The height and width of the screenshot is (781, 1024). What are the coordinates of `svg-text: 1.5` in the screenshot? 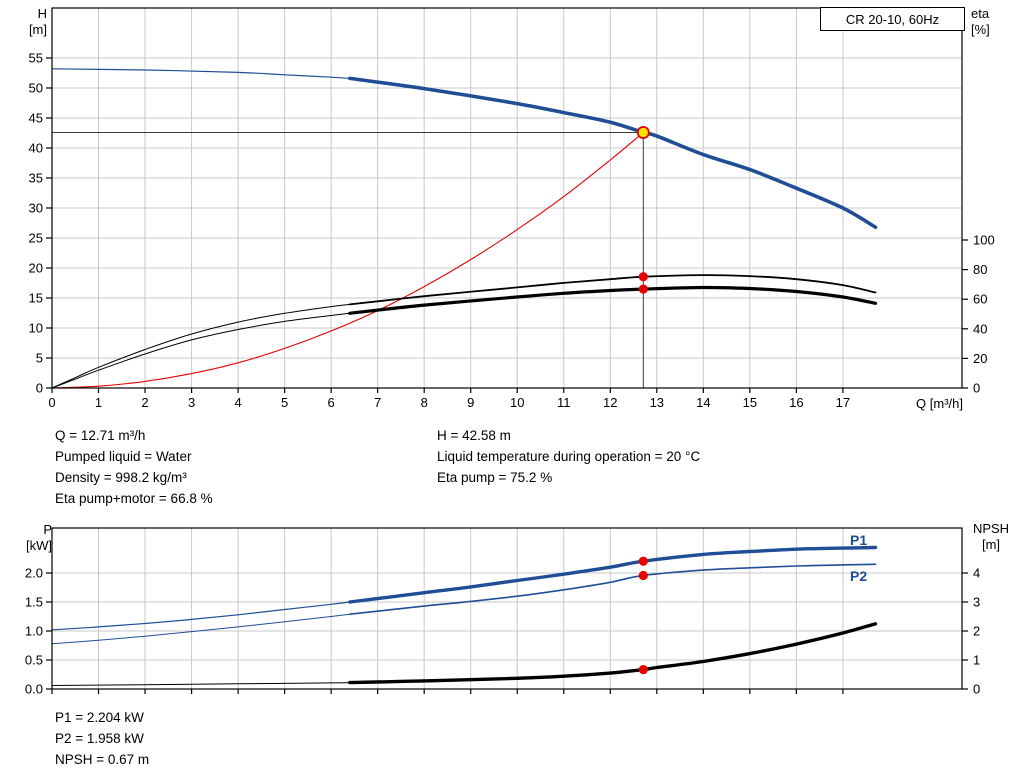 It's located at (34, 602).